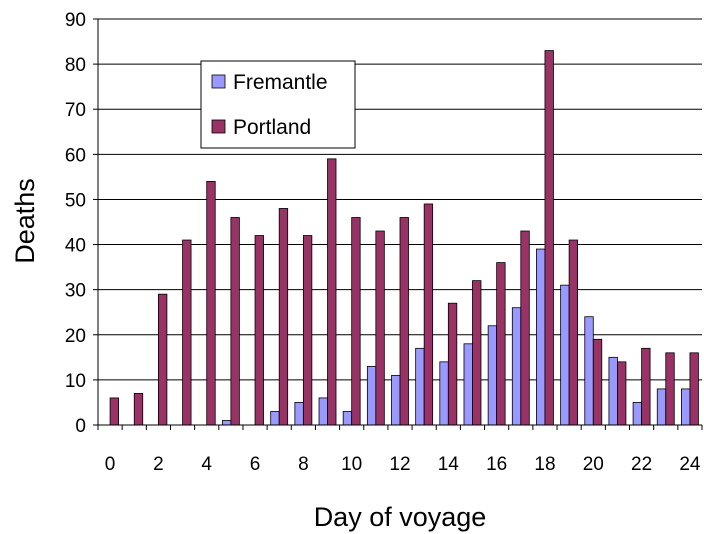 This screenshot has width=704, height=534. What do you see at coordinates (218, 126) in the screenshot?
I see `legend-swatch-portland` at bounding box center [218, 126].